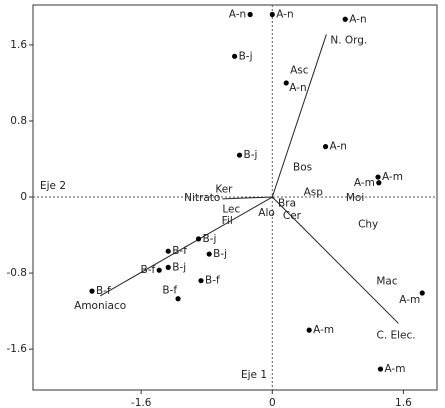 The width and height of the screenshot is (445, 408). Describe the element at coordinates (355, 198) in the screenshot. I see `species-label: Moi` at that location.